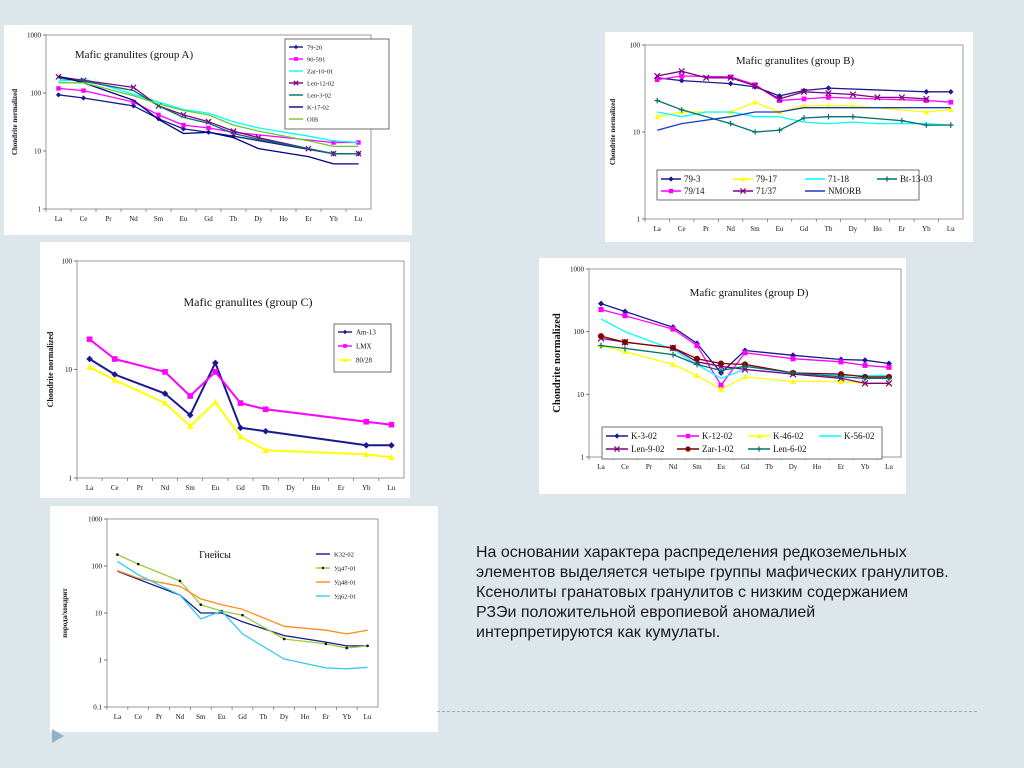 Image resolution: width=1024 pixels, height=768 pixels. I want to click on legend-label: 79-3, so click(692, 179).